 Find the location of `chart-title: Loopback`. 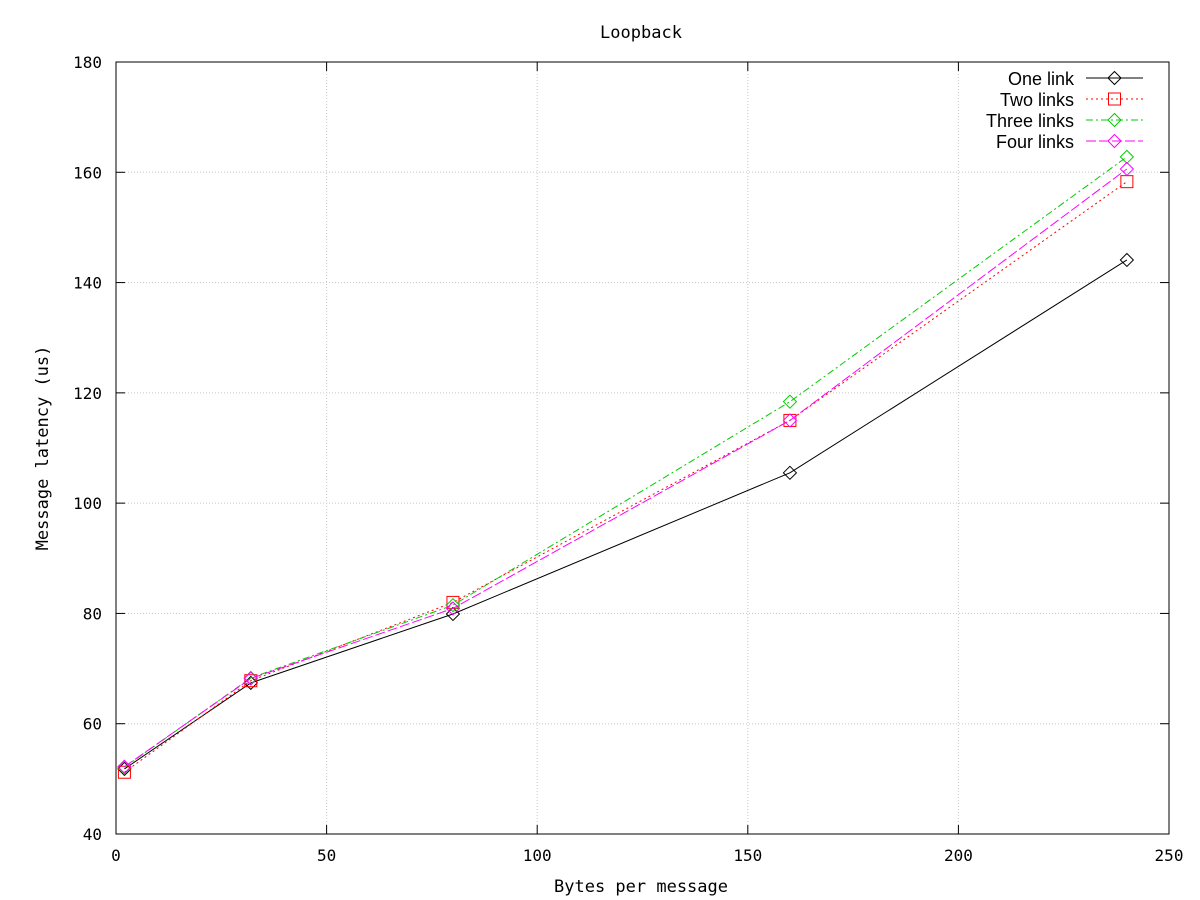

chart-title: Loopback is located at coordinates (641, 33).